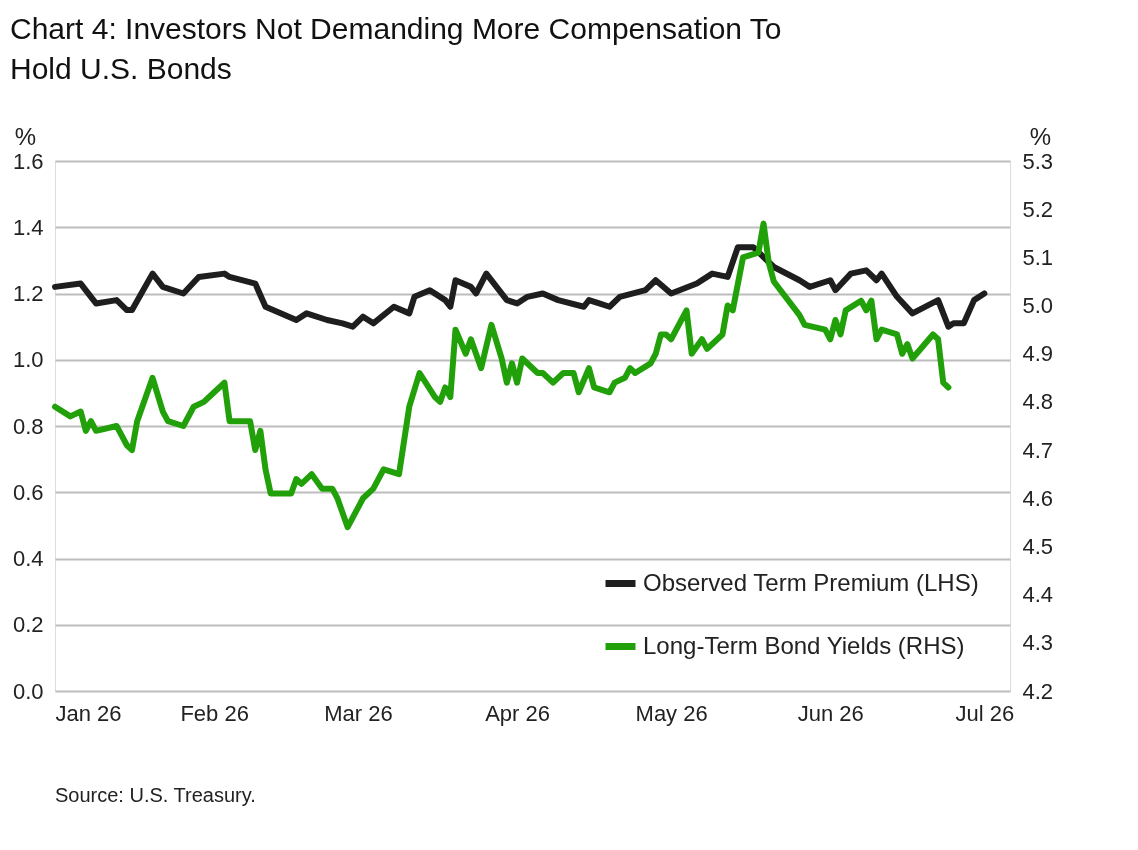  What do you see at coordinates (1038, 643) in the screenshot?
I see `y2-tick-label: 4.3` at bounding box center [1038, 643].